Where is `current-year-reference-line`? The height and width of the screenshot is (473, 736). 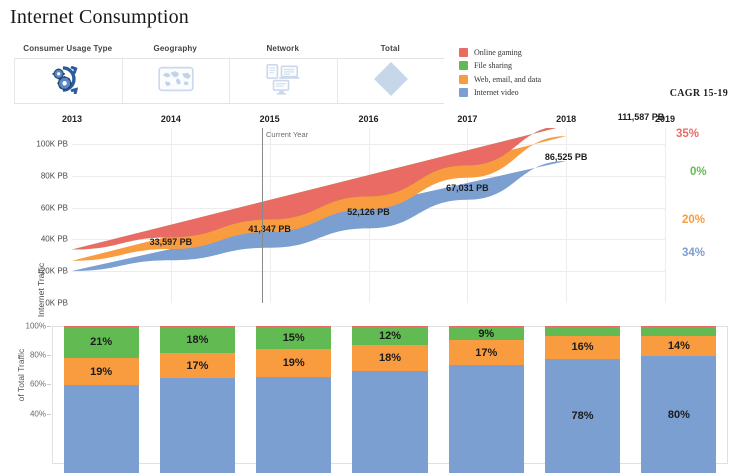
current-year-reference-line is located at coordinates (262, 215).